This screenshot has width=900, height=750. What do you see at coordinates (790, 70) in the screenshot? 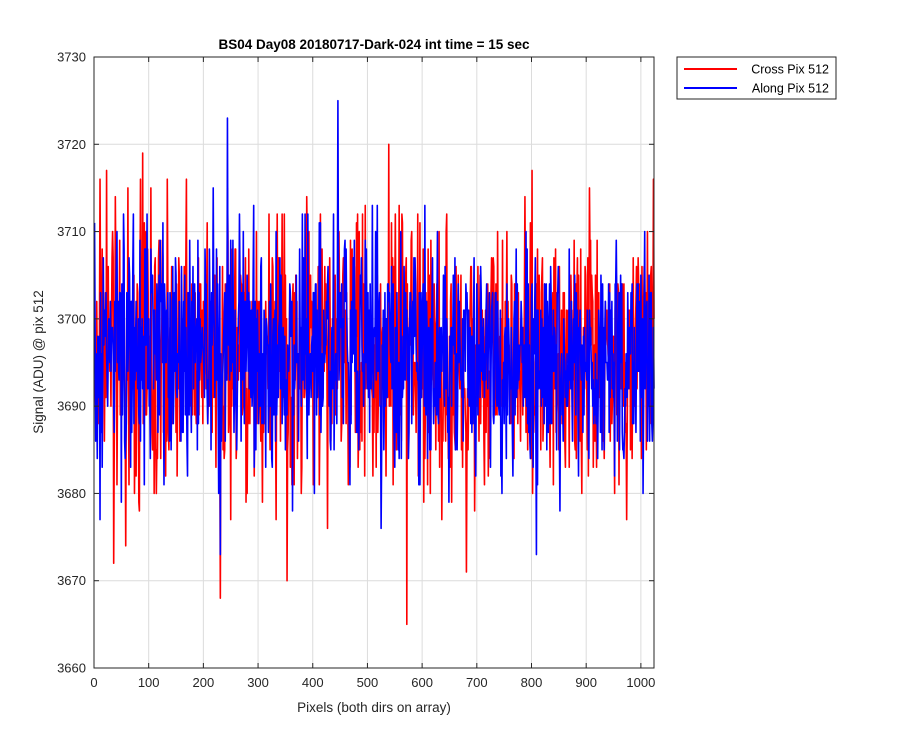
I see `legend-label-cross: Cross Pix 512` at bounding box center [790, 70].